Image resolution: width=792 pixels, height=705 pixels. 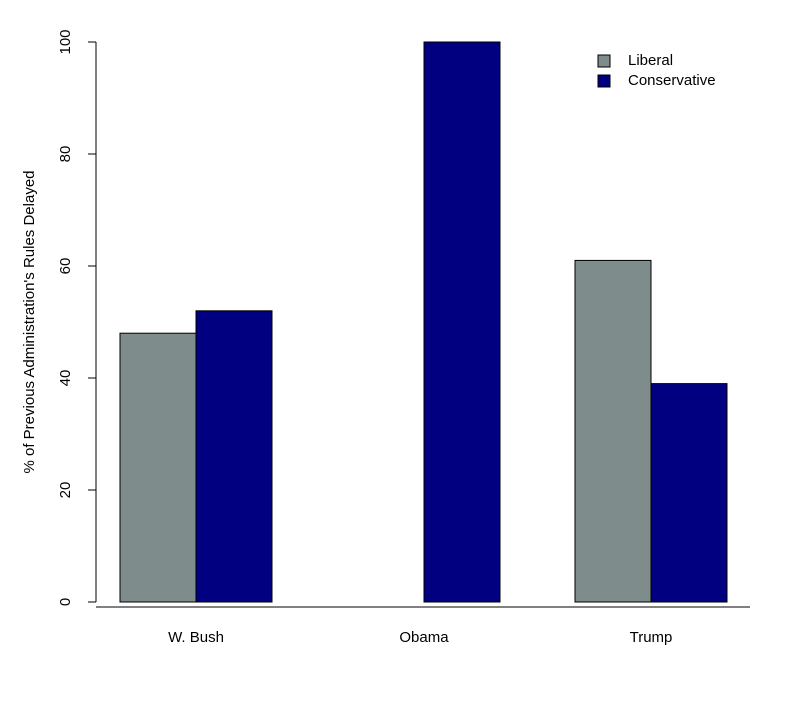 I want to click on x-tick-label: W. Bush, so click(x=196, y=637).